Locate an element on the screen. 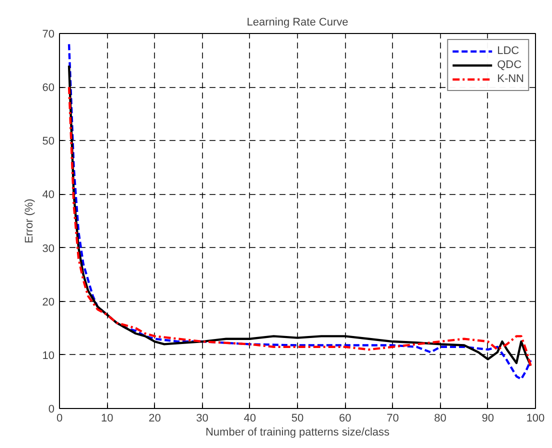 The height and width of the screenshot is (448, 552). x-tick-label: 50 is located at coordinates (297, 418).